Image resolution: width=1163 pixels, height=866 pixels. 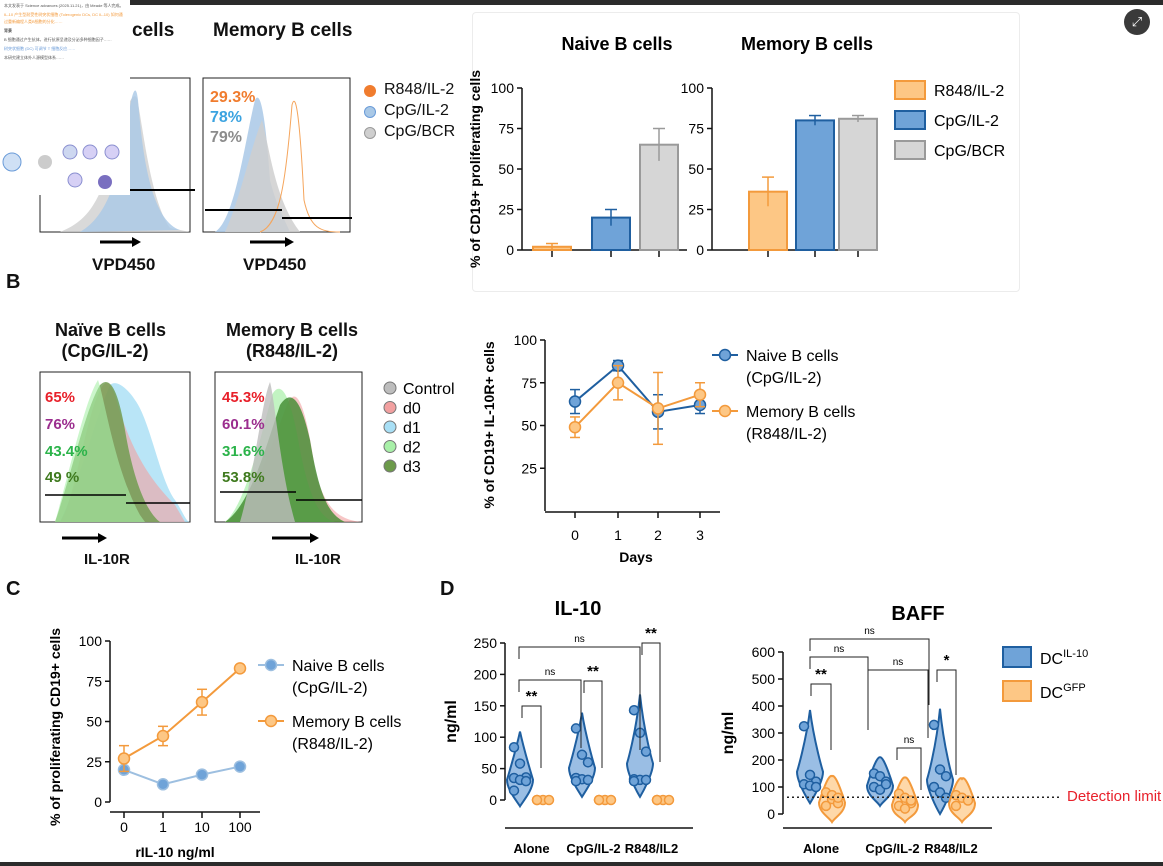 What do you see at coordinates (764, 760) in the screenshot?
I see `y-tick-label: 200` at bounding box center [764, 760].